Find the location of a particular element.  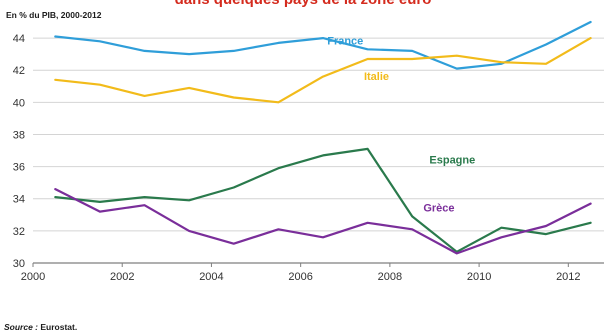

y-tick-label: 42 is located at coordinates (19, 71).